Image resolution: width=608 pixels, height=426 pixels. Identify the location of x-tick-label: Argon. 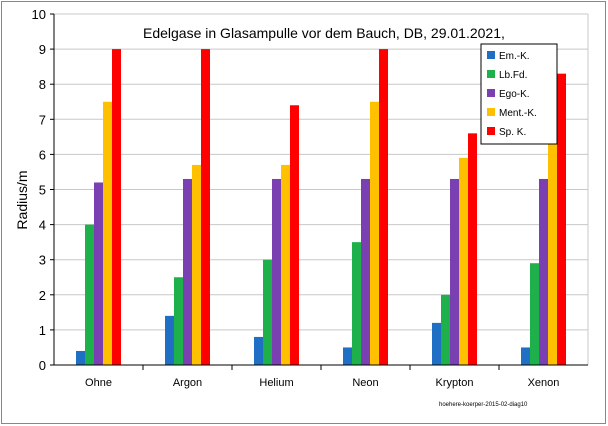
(187, 383).